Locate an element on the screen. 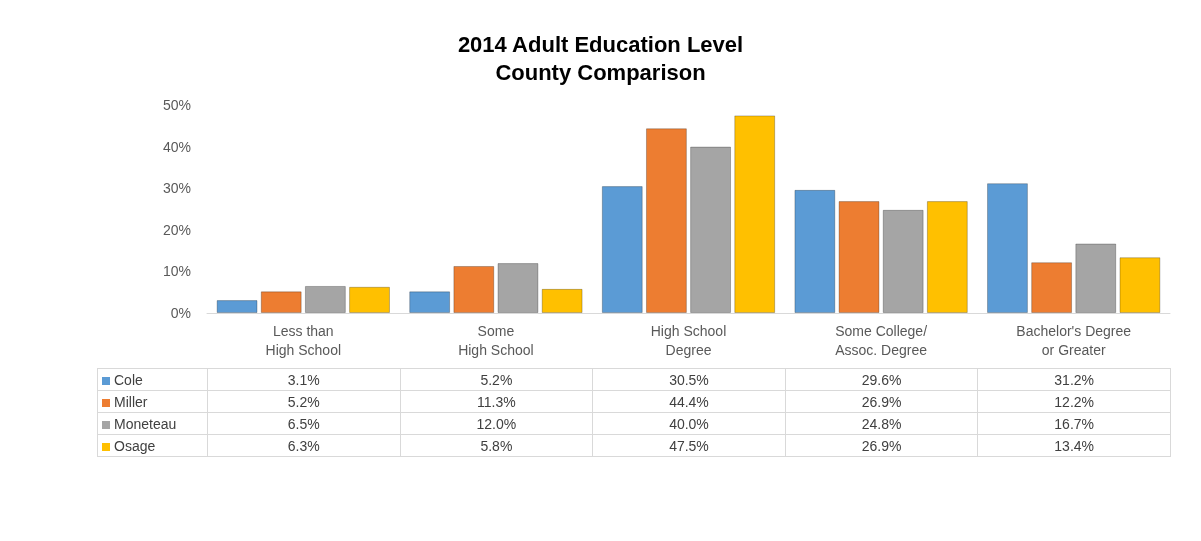 Image resolution: width=1201 pixels, height=541 pixels. data-label: 29.6% is located at coordinates (881, 379).